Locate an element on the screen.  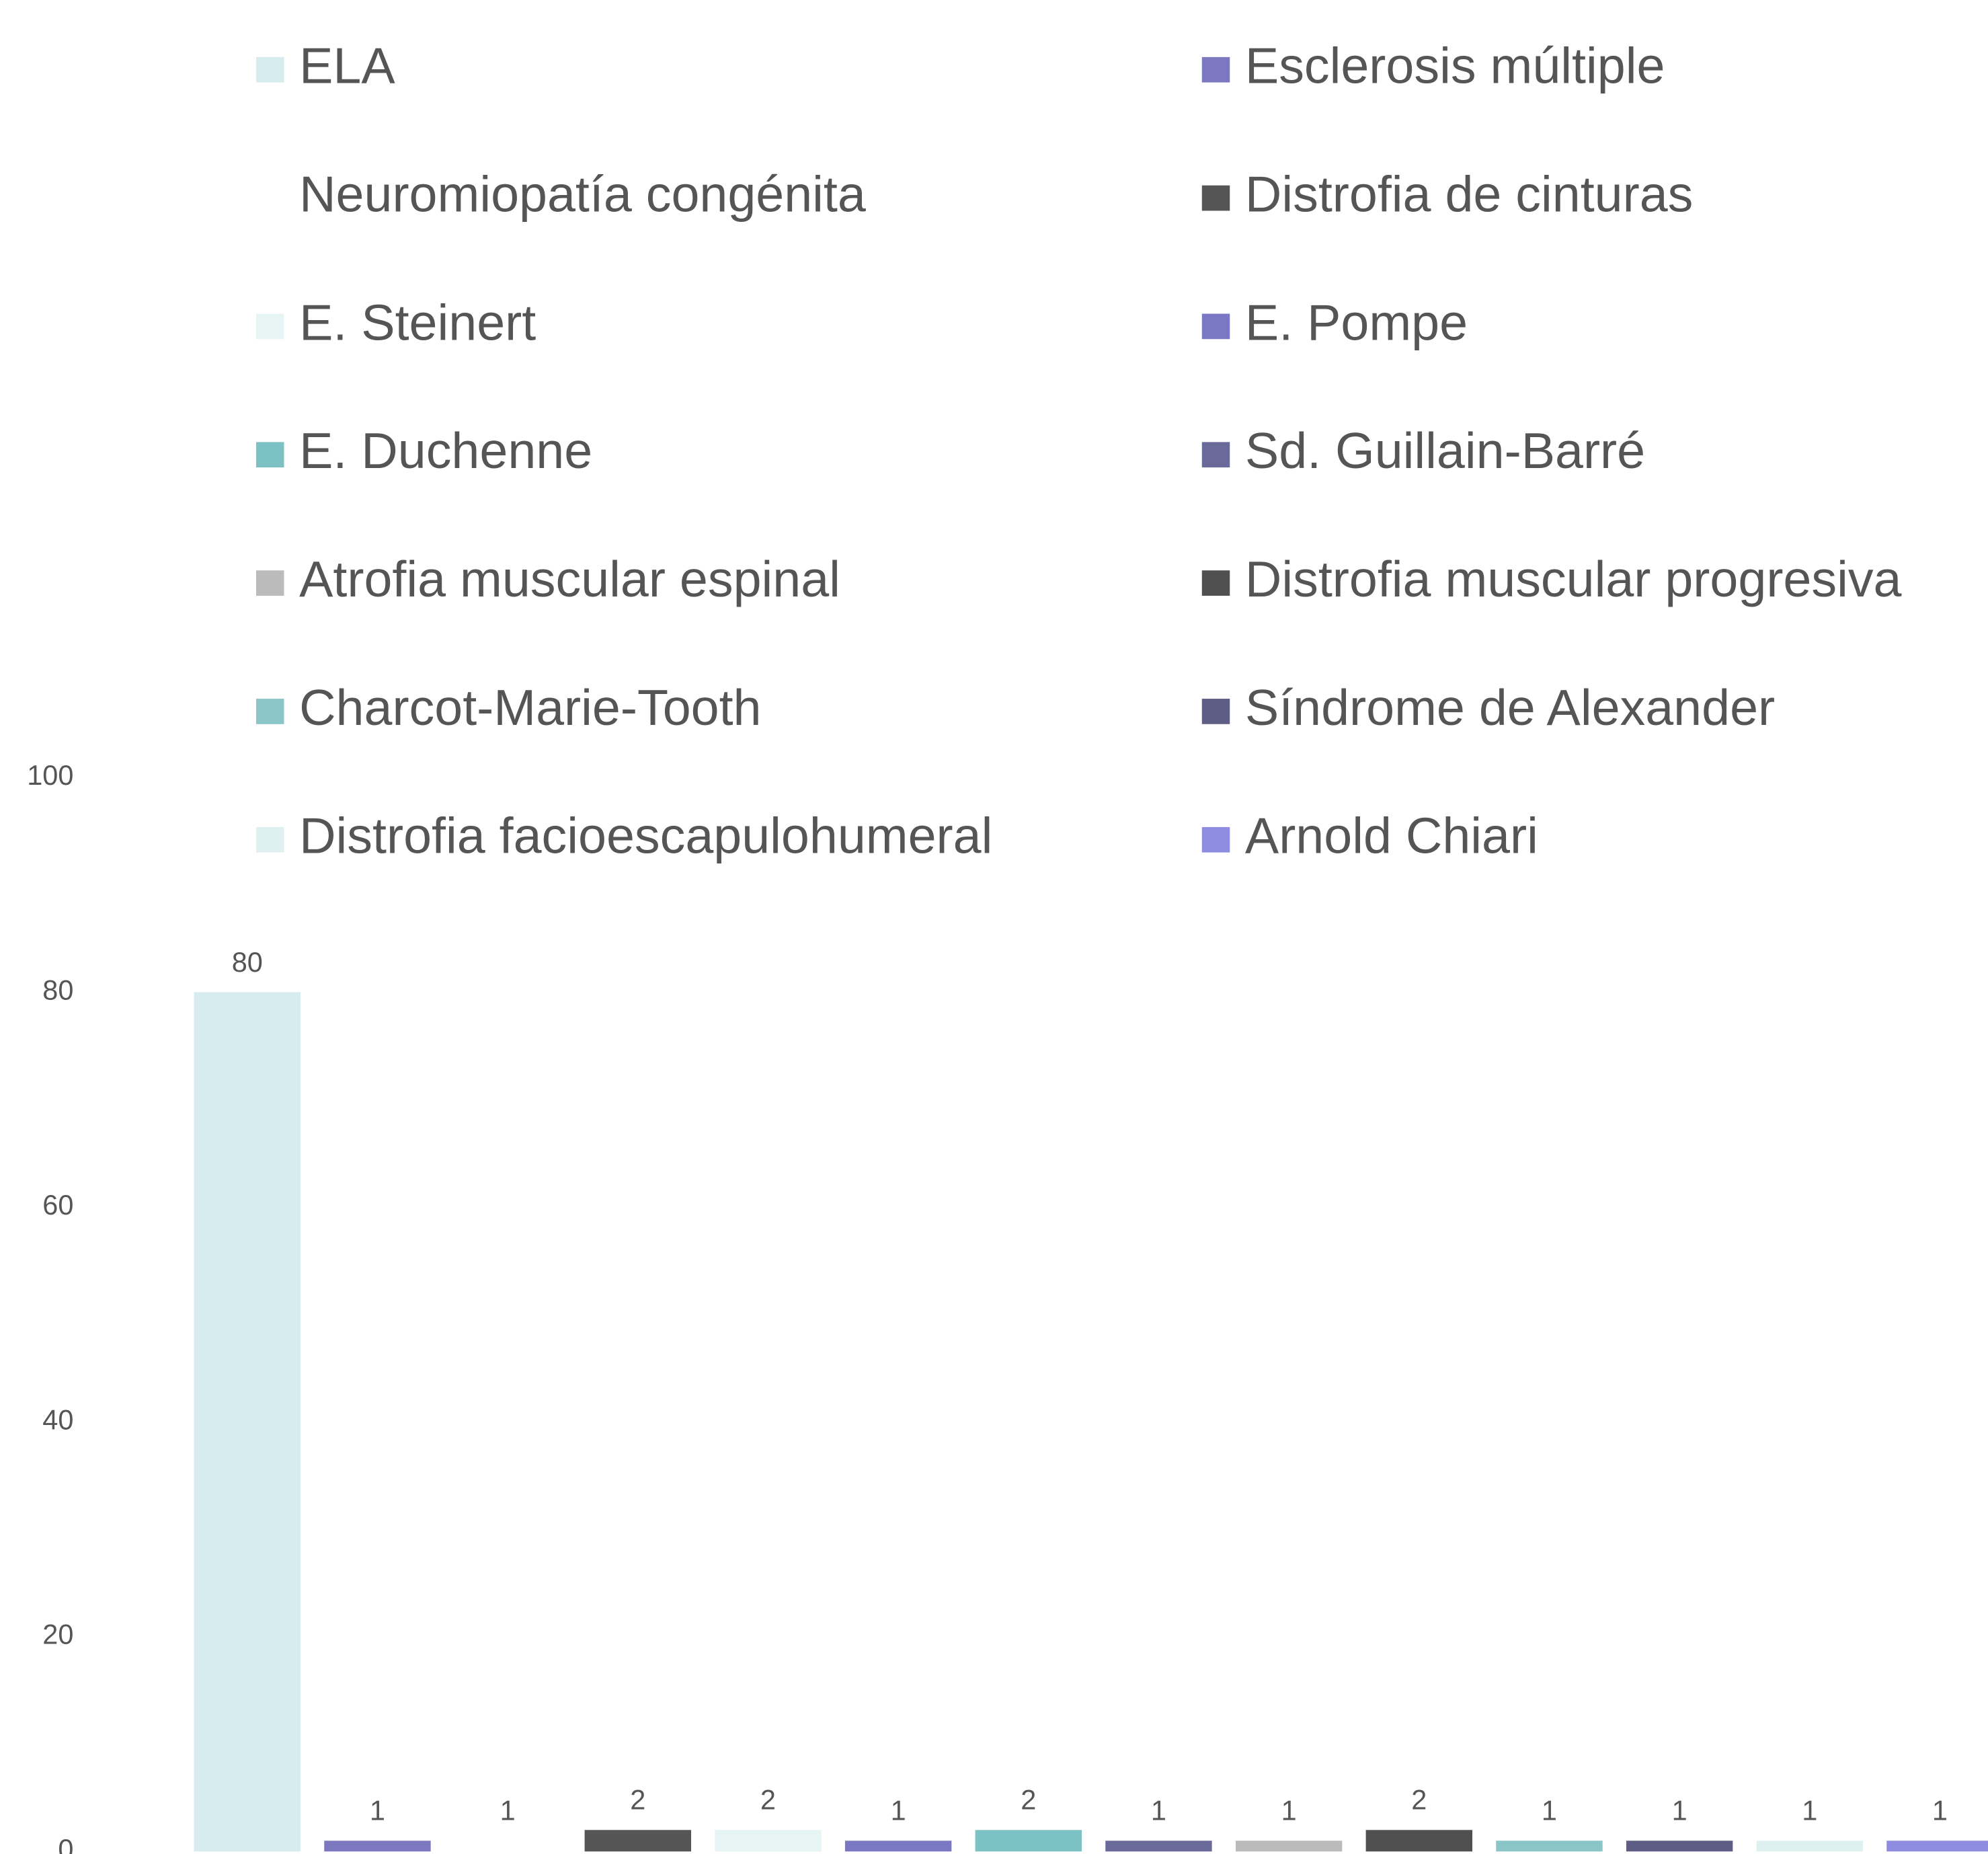
legend-label: Síndrome de Alexander is located at coordinates (1510, 707).